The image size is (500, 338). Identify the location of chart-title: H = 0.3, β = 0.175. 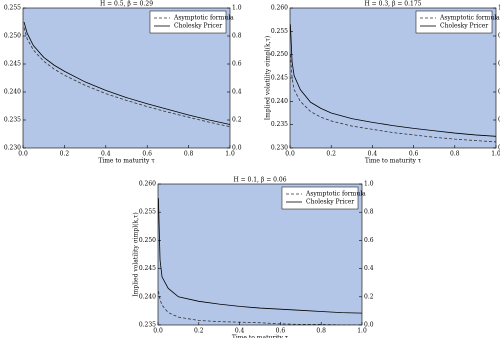
(393, 4).